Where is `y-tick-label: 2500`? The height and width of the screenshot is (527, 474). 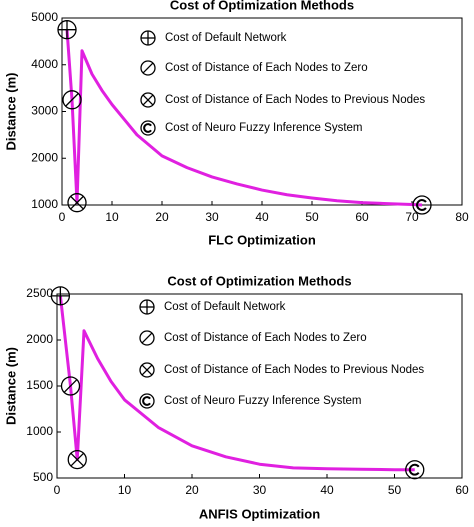 y-tick-label: 2500 is located at coordinates (39, 293).